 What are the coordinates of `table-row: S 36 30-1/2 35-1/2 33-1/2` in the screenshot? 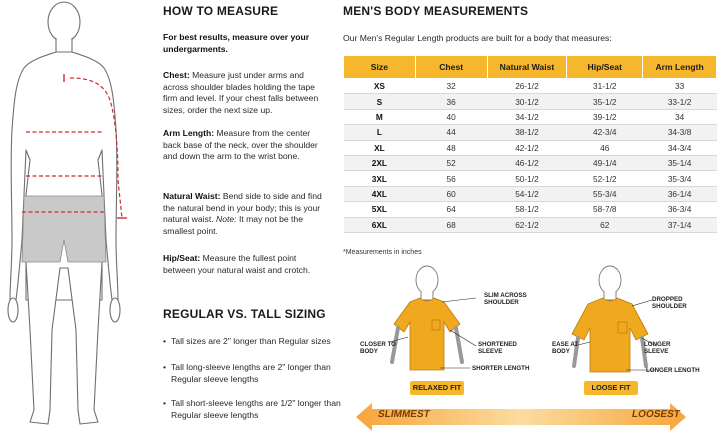 It's located at (530, 101).